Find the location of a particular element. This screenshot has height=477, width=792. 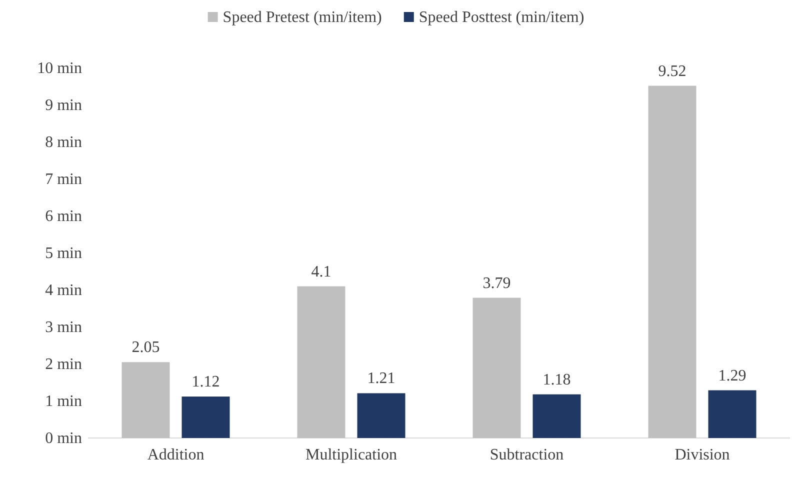

data-label: 1.12 is located at coordinates (206, 382).